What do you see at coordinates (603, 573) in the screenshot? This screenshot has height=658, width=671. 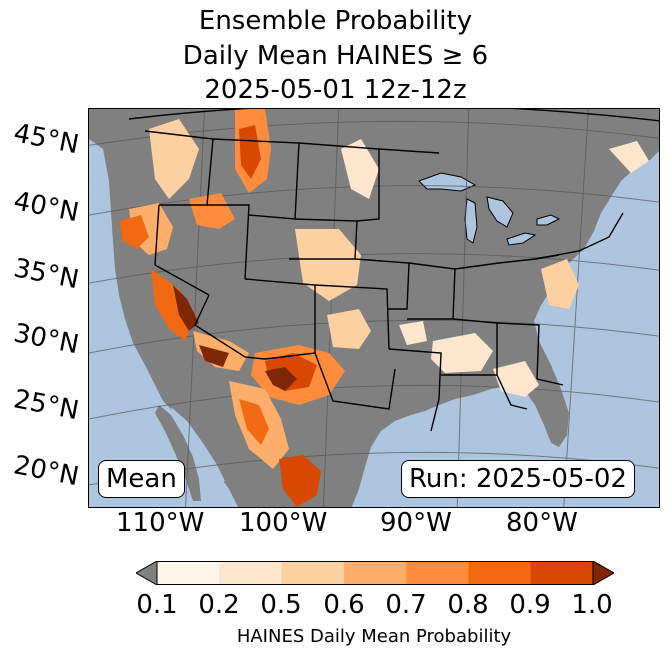 I see `colorbar-over-arrow` at bounding box center [603, 573].